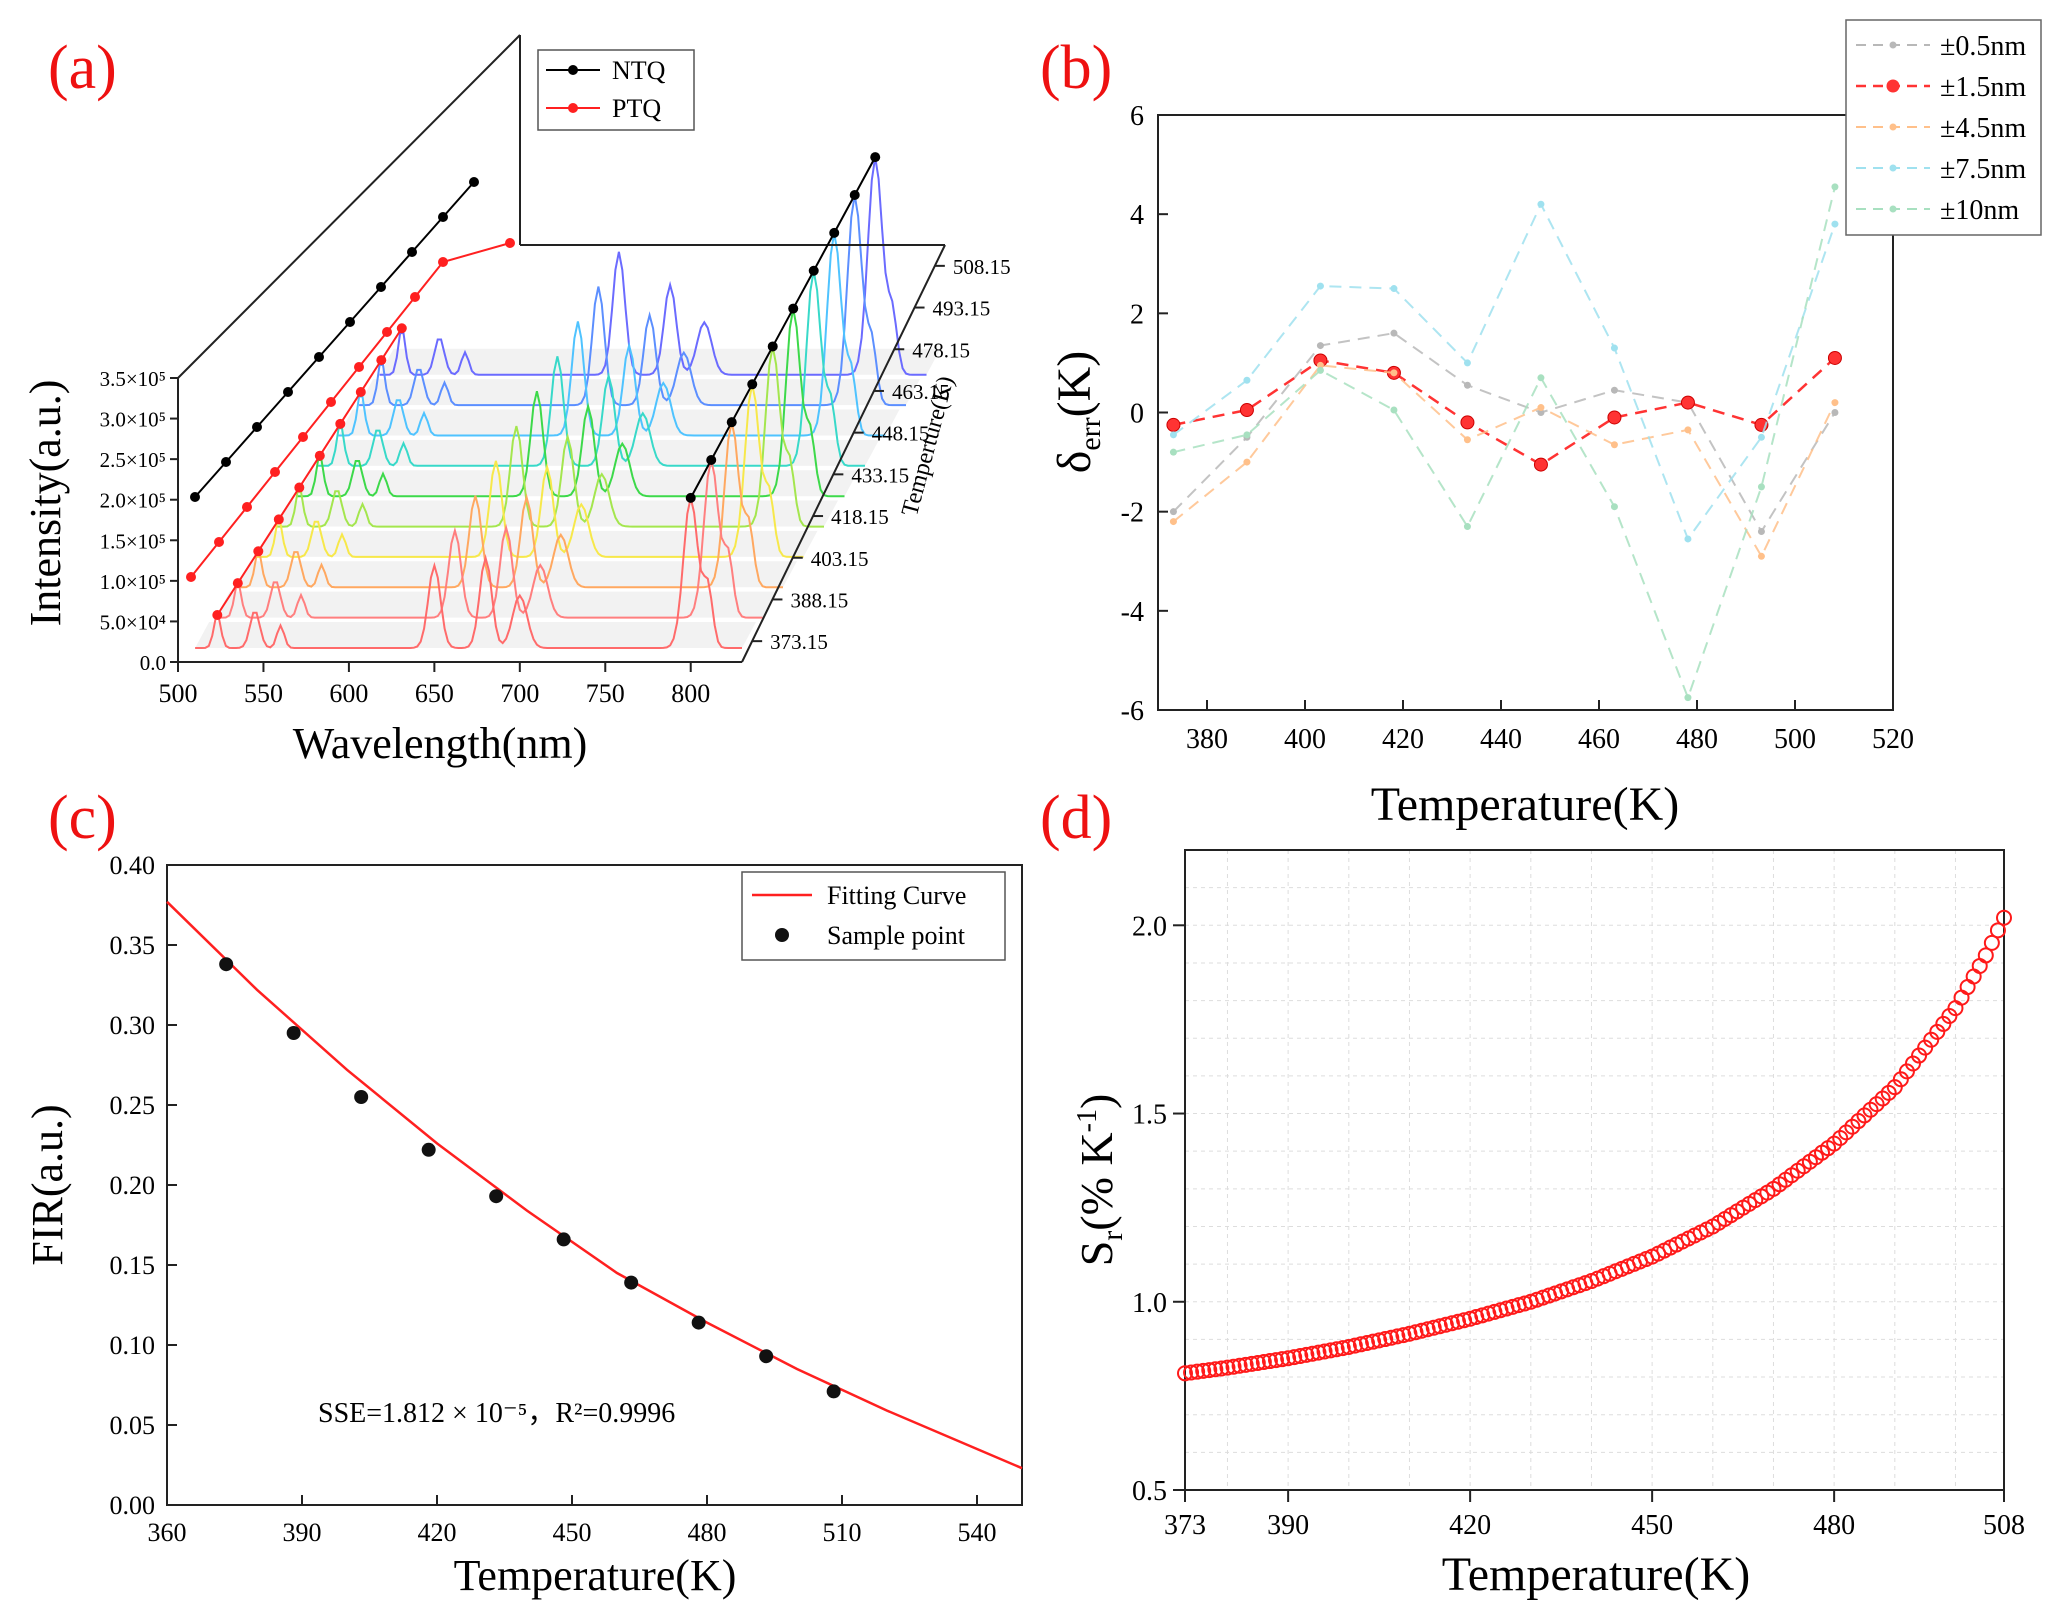  What do you see at coordinates (437, 1532) in the screenshot?
I see `x-tick-label: 420` at bounding box center [437, 1532].